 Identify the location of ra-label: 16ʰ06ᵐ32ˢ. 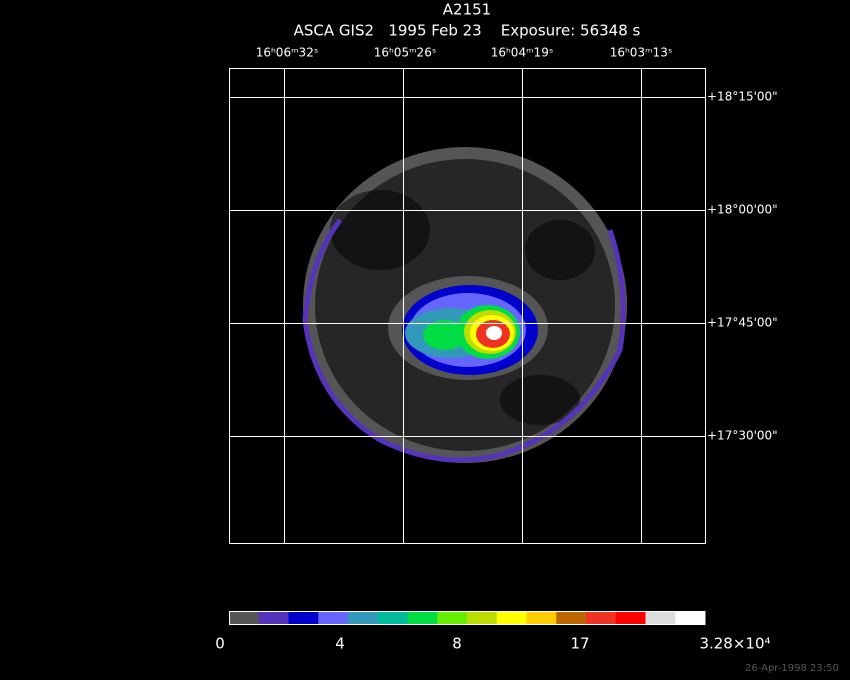
(287, 53).